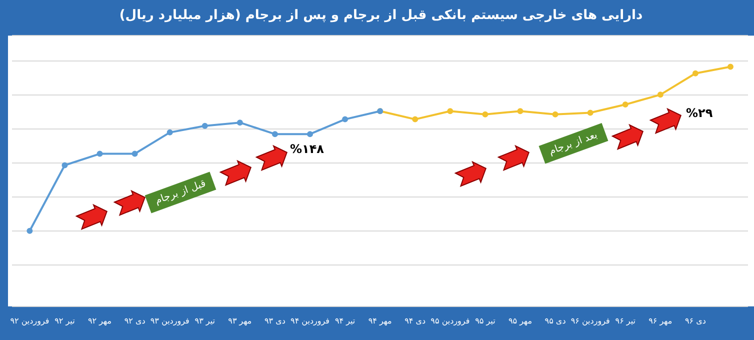  What do you see at coordinates (695, 321) in the screenshot?
I see `x-tick-label: دی ۹۶` at bounding box center [695, 321].